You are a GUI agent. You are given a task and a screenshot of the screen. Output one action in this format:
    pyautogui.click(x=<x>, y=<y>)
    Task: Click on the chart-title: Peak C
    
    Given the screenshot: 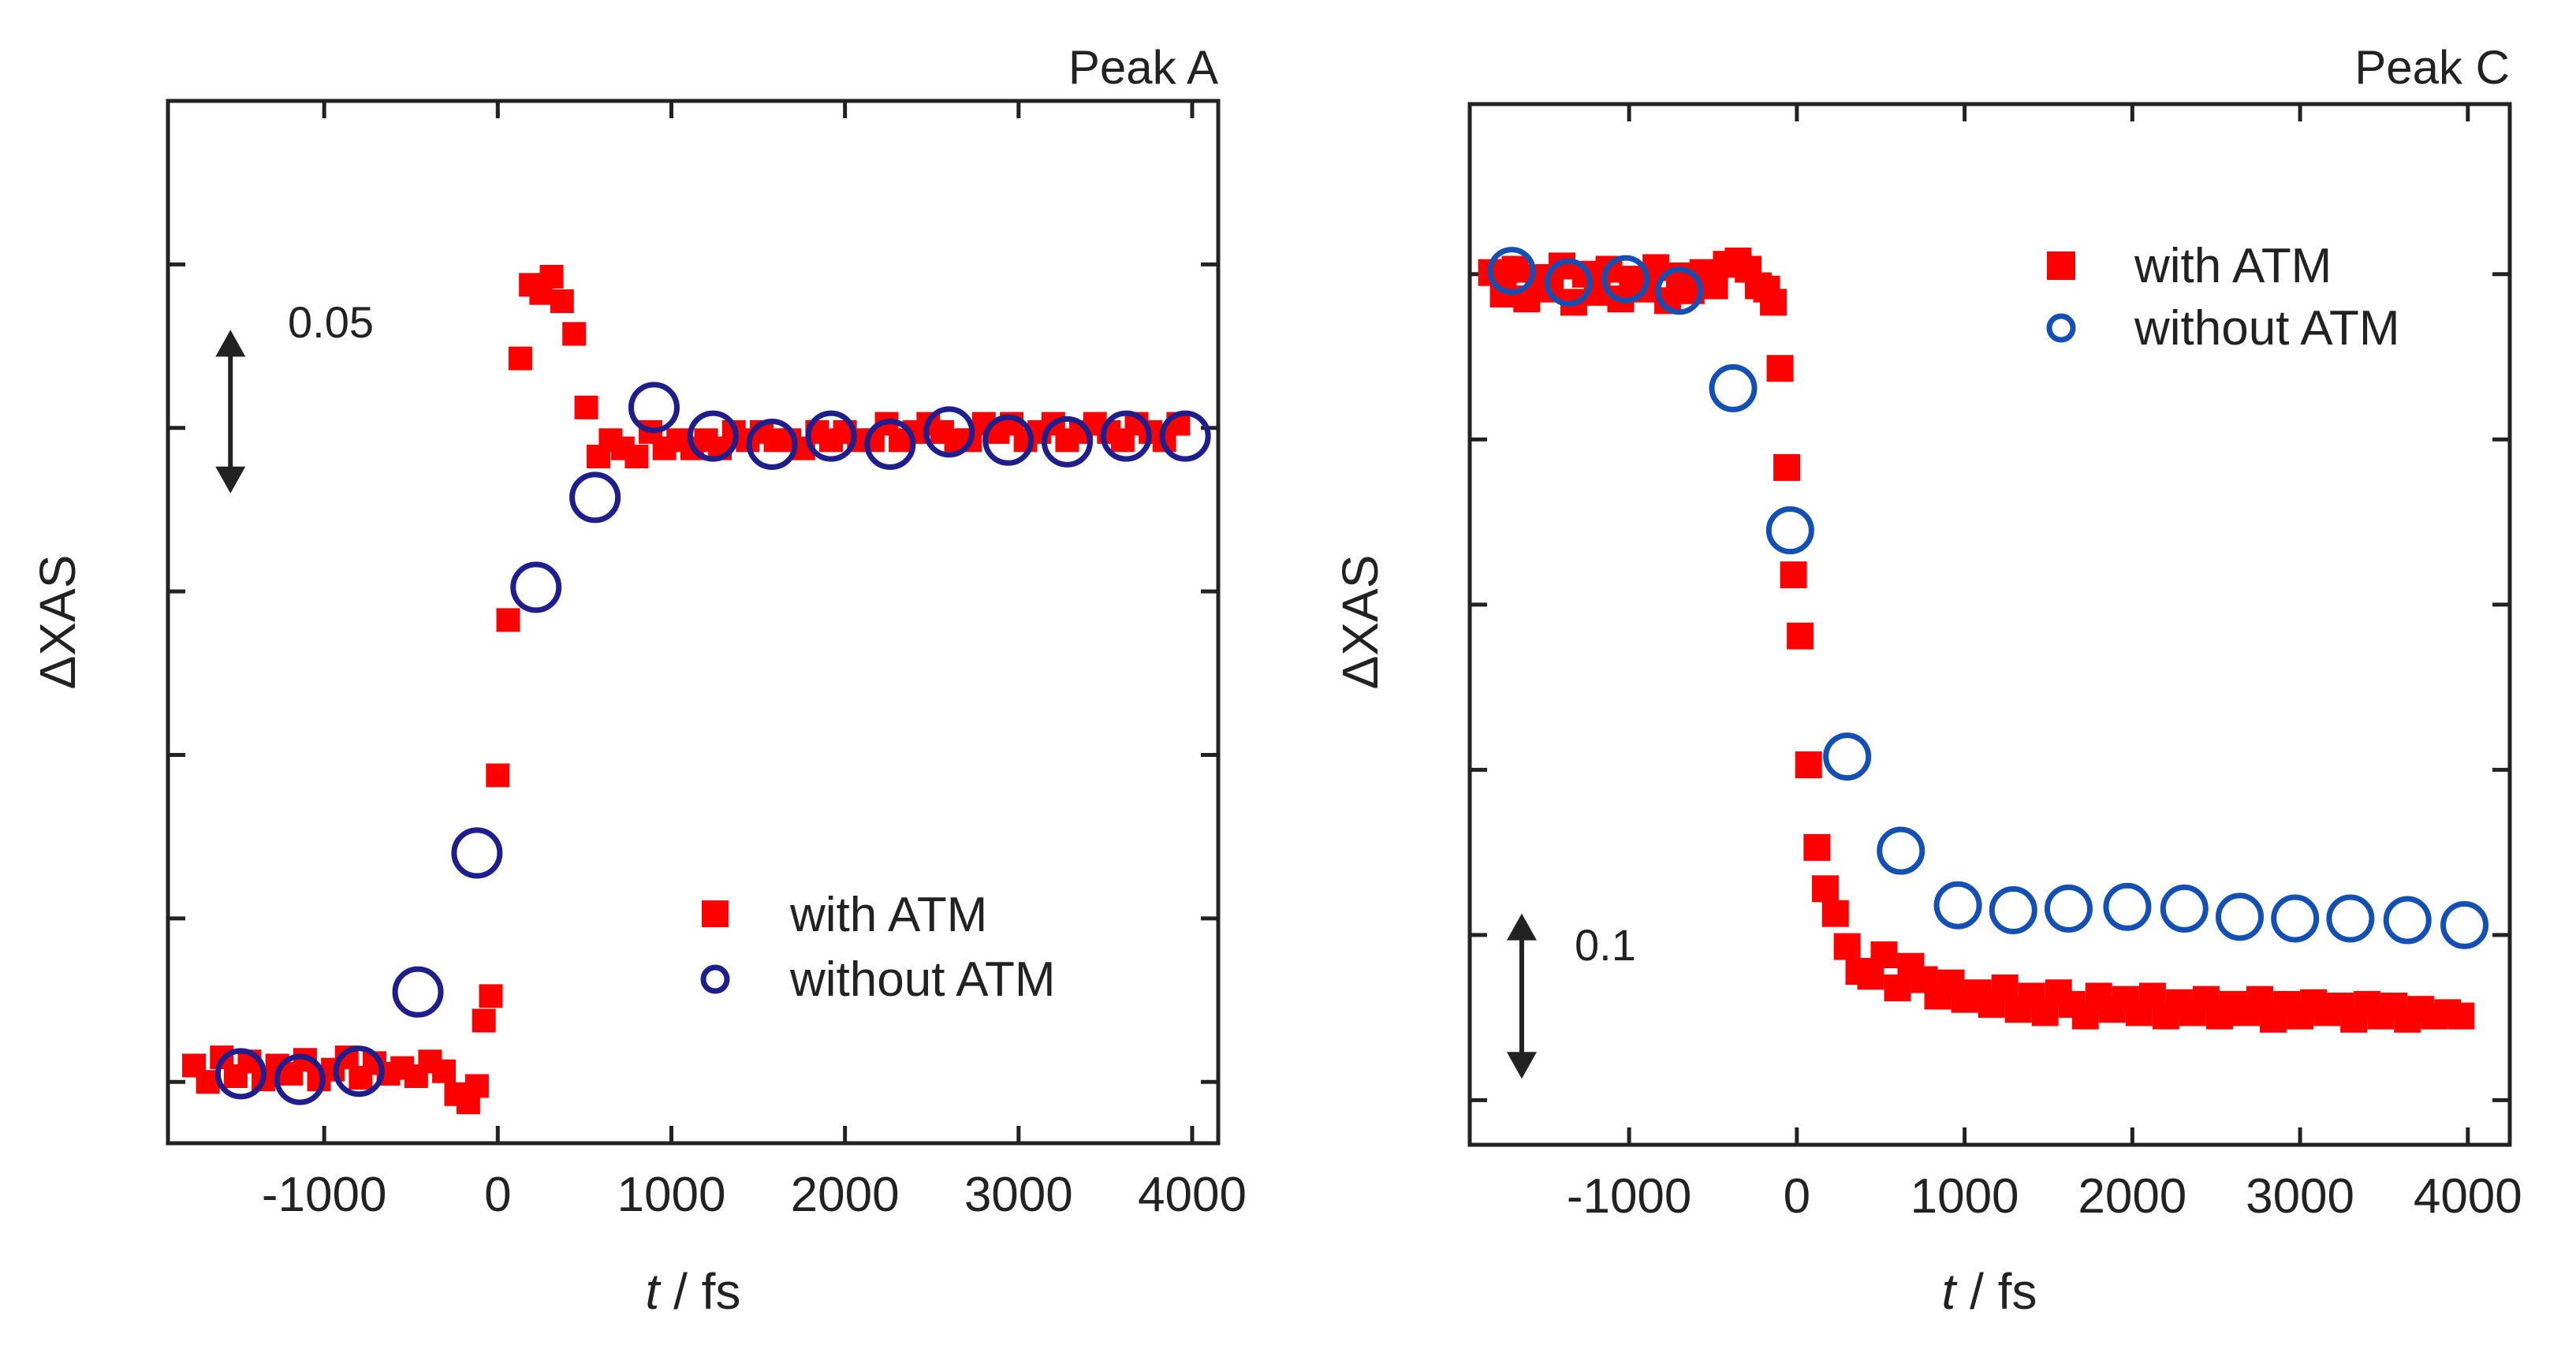 What is the action you would take?
    pyautogui.click(x=2432, y=67)
    